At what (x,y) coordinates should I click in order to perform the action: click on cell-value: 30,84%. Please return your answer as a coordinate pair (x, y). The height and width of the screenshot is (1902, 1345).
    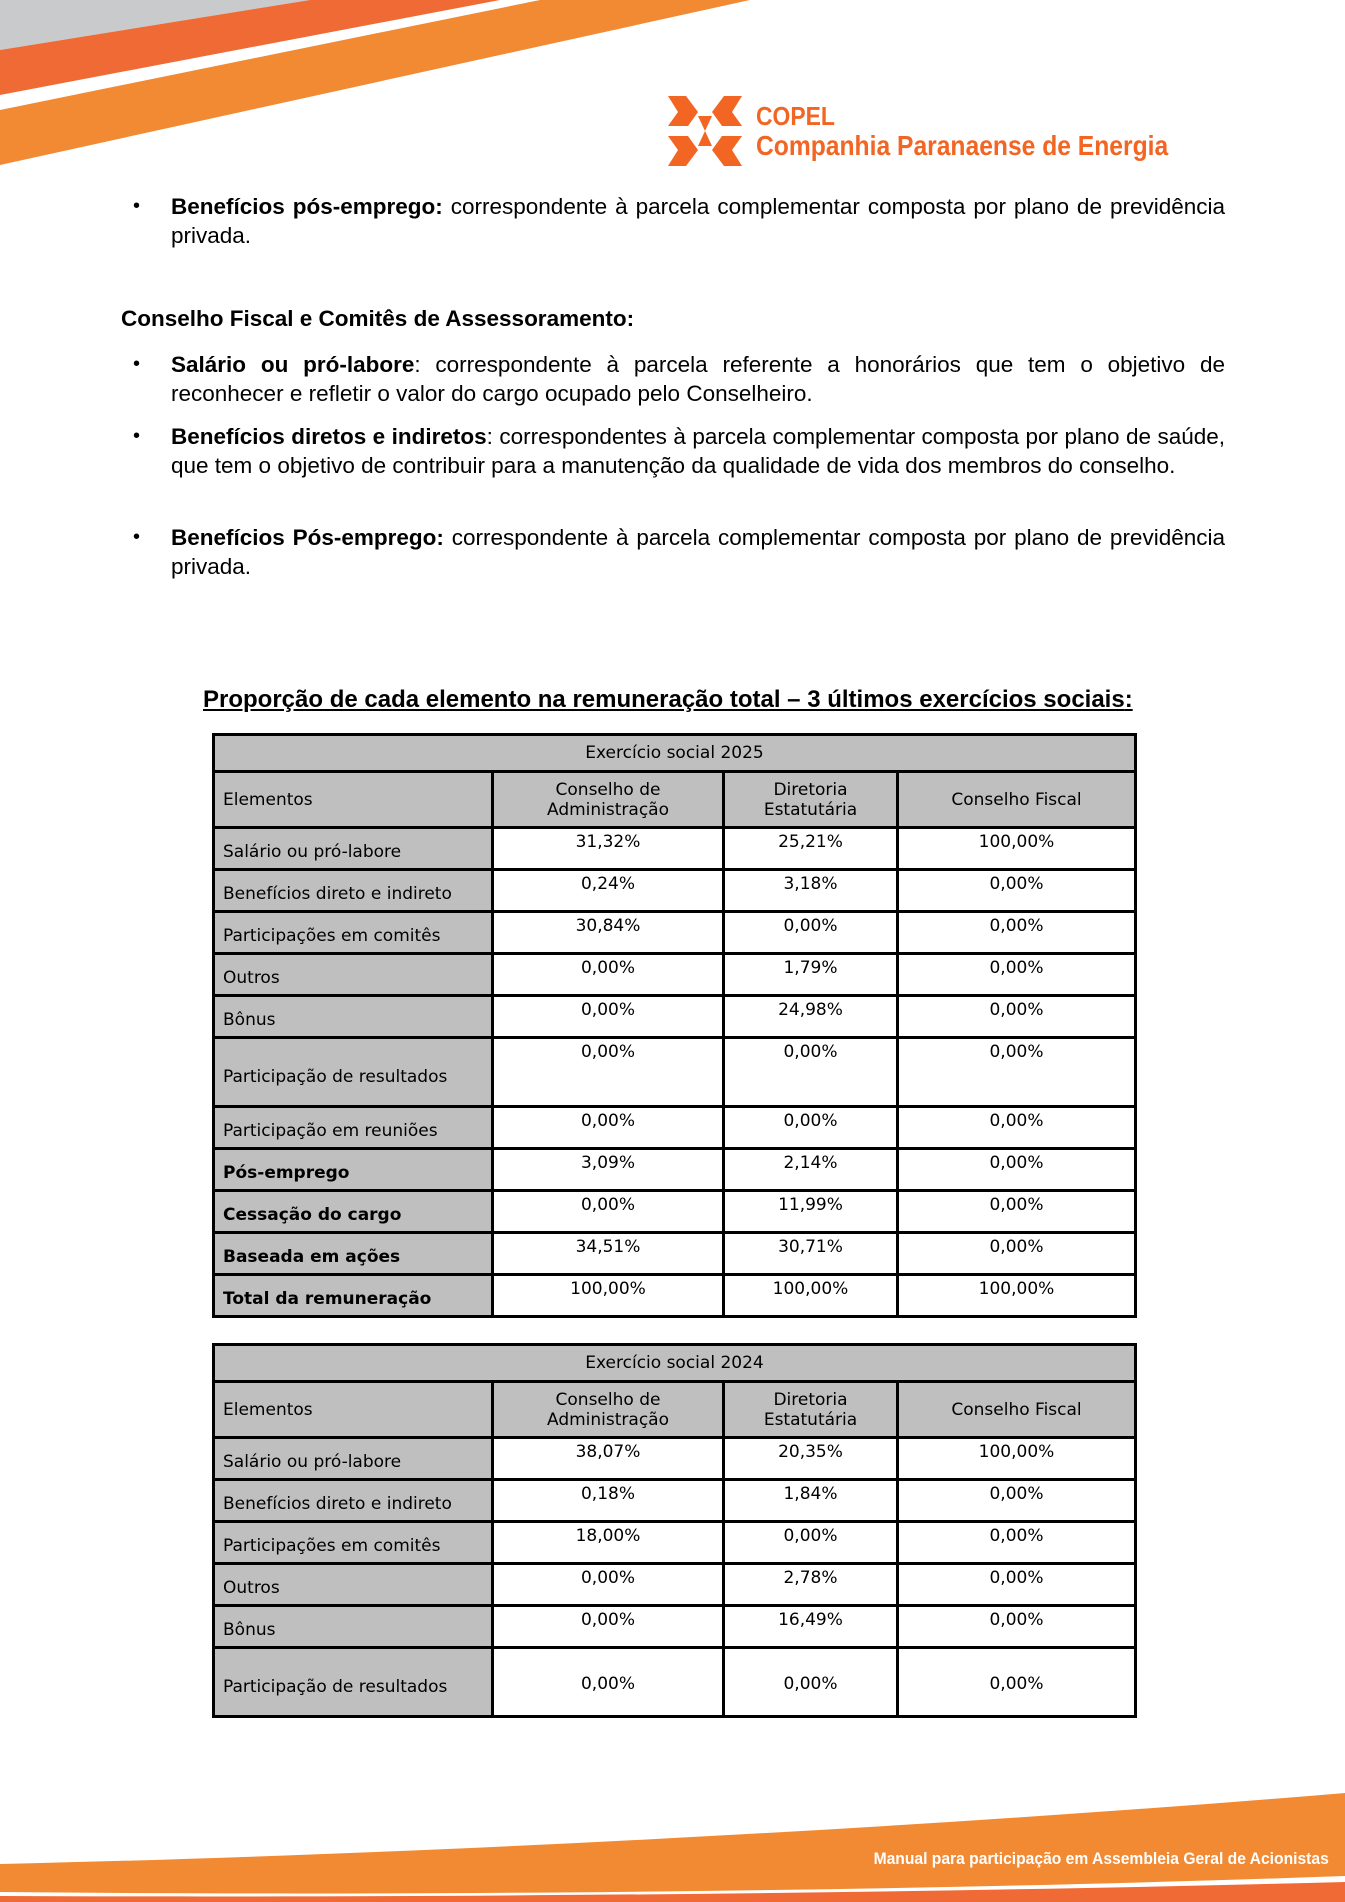
    Looking at the image, I should click on (608, 932).